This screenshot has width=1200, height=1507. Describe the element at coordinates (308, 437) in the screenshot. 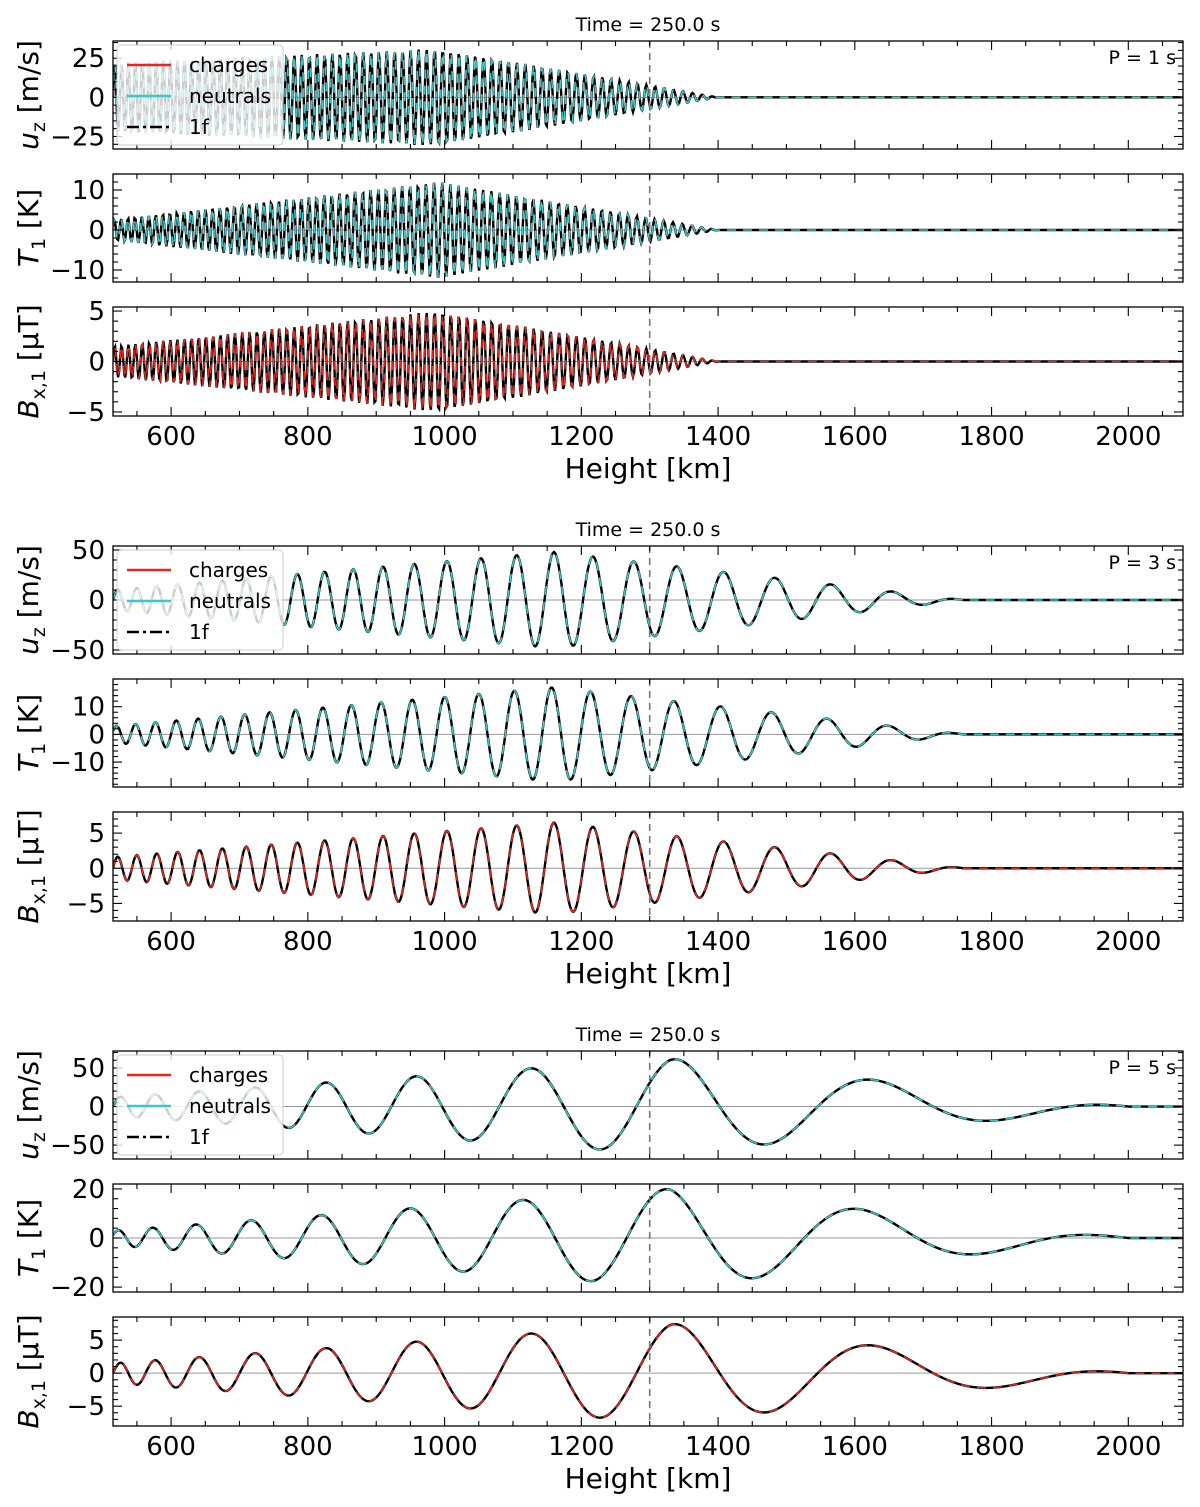

I see `x-tick-label: 800` at that location.